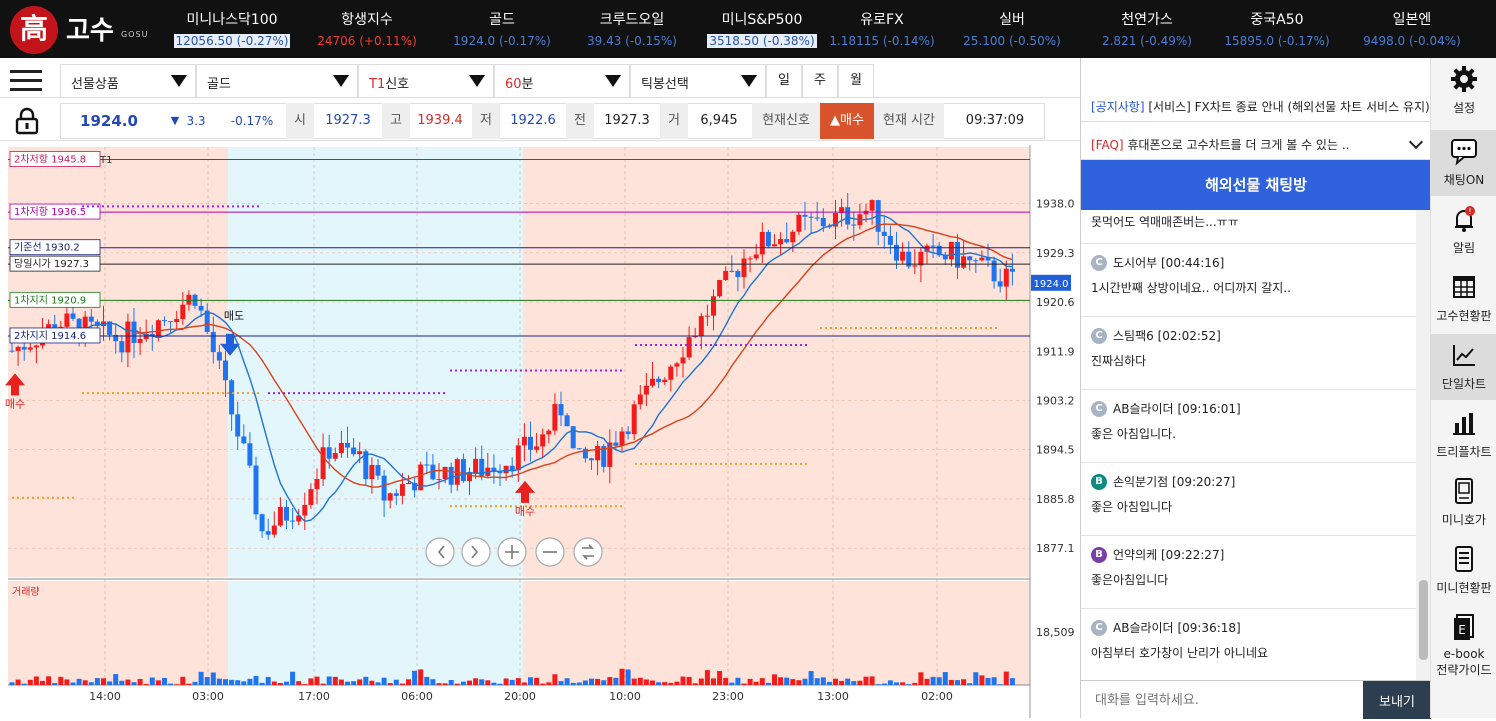  What do you see at coordinates (1141, 482) in the screenshot?
I see `chat-username: 손익분기점` at bounding box center [1141, 482].